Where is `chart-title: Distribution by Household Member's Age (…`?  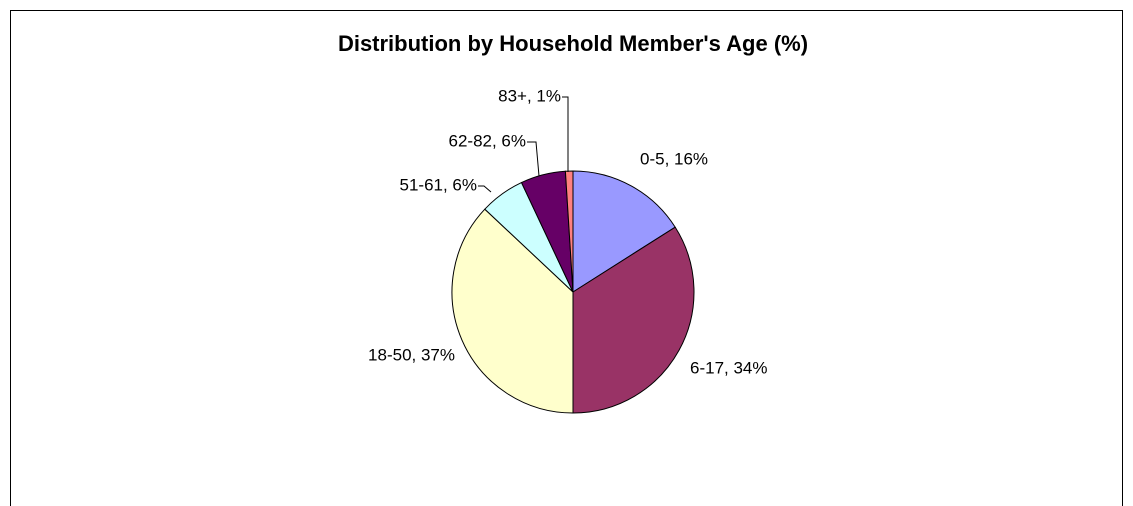
chart-title: Distribution by Household Member's Age (… is located at coordinates (573, 43).